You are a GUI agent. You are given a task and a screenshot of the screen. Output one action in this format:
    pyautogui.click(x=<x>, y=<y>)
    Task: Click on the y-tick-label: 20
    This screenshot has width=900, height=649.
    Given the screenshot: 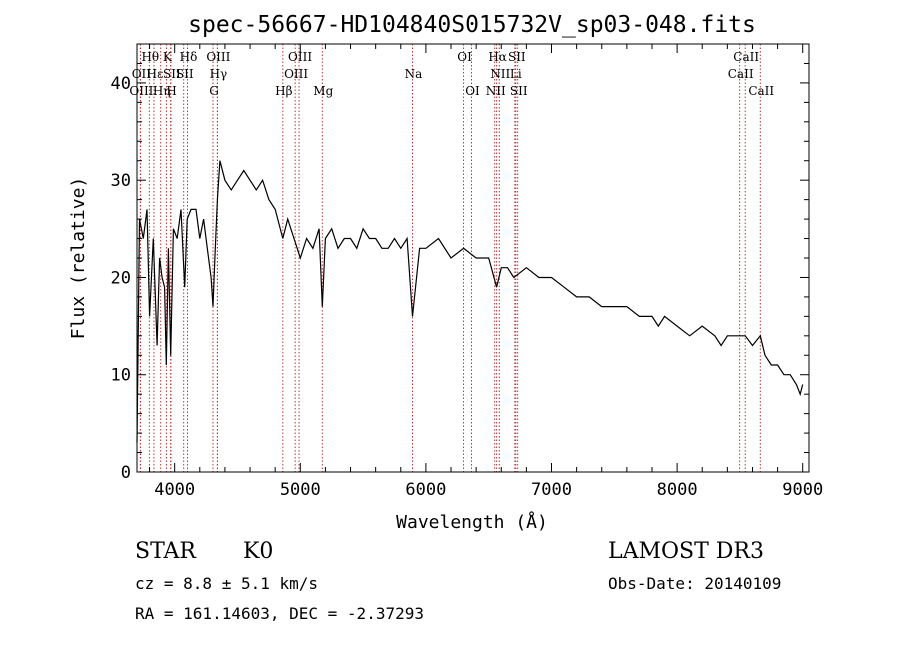 What is the action you would take?
    pyautogui.click(x=121, y=278)
    